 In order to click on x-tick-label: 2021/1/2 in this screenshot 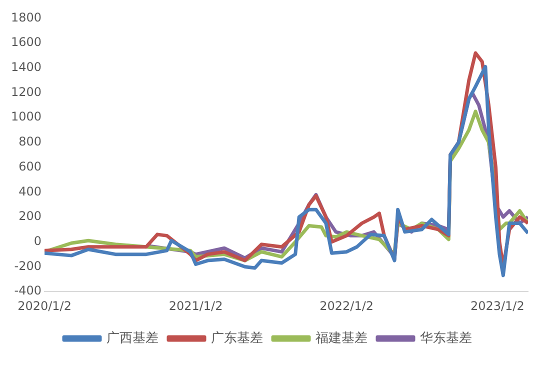, I will do `click(195, 305)`.